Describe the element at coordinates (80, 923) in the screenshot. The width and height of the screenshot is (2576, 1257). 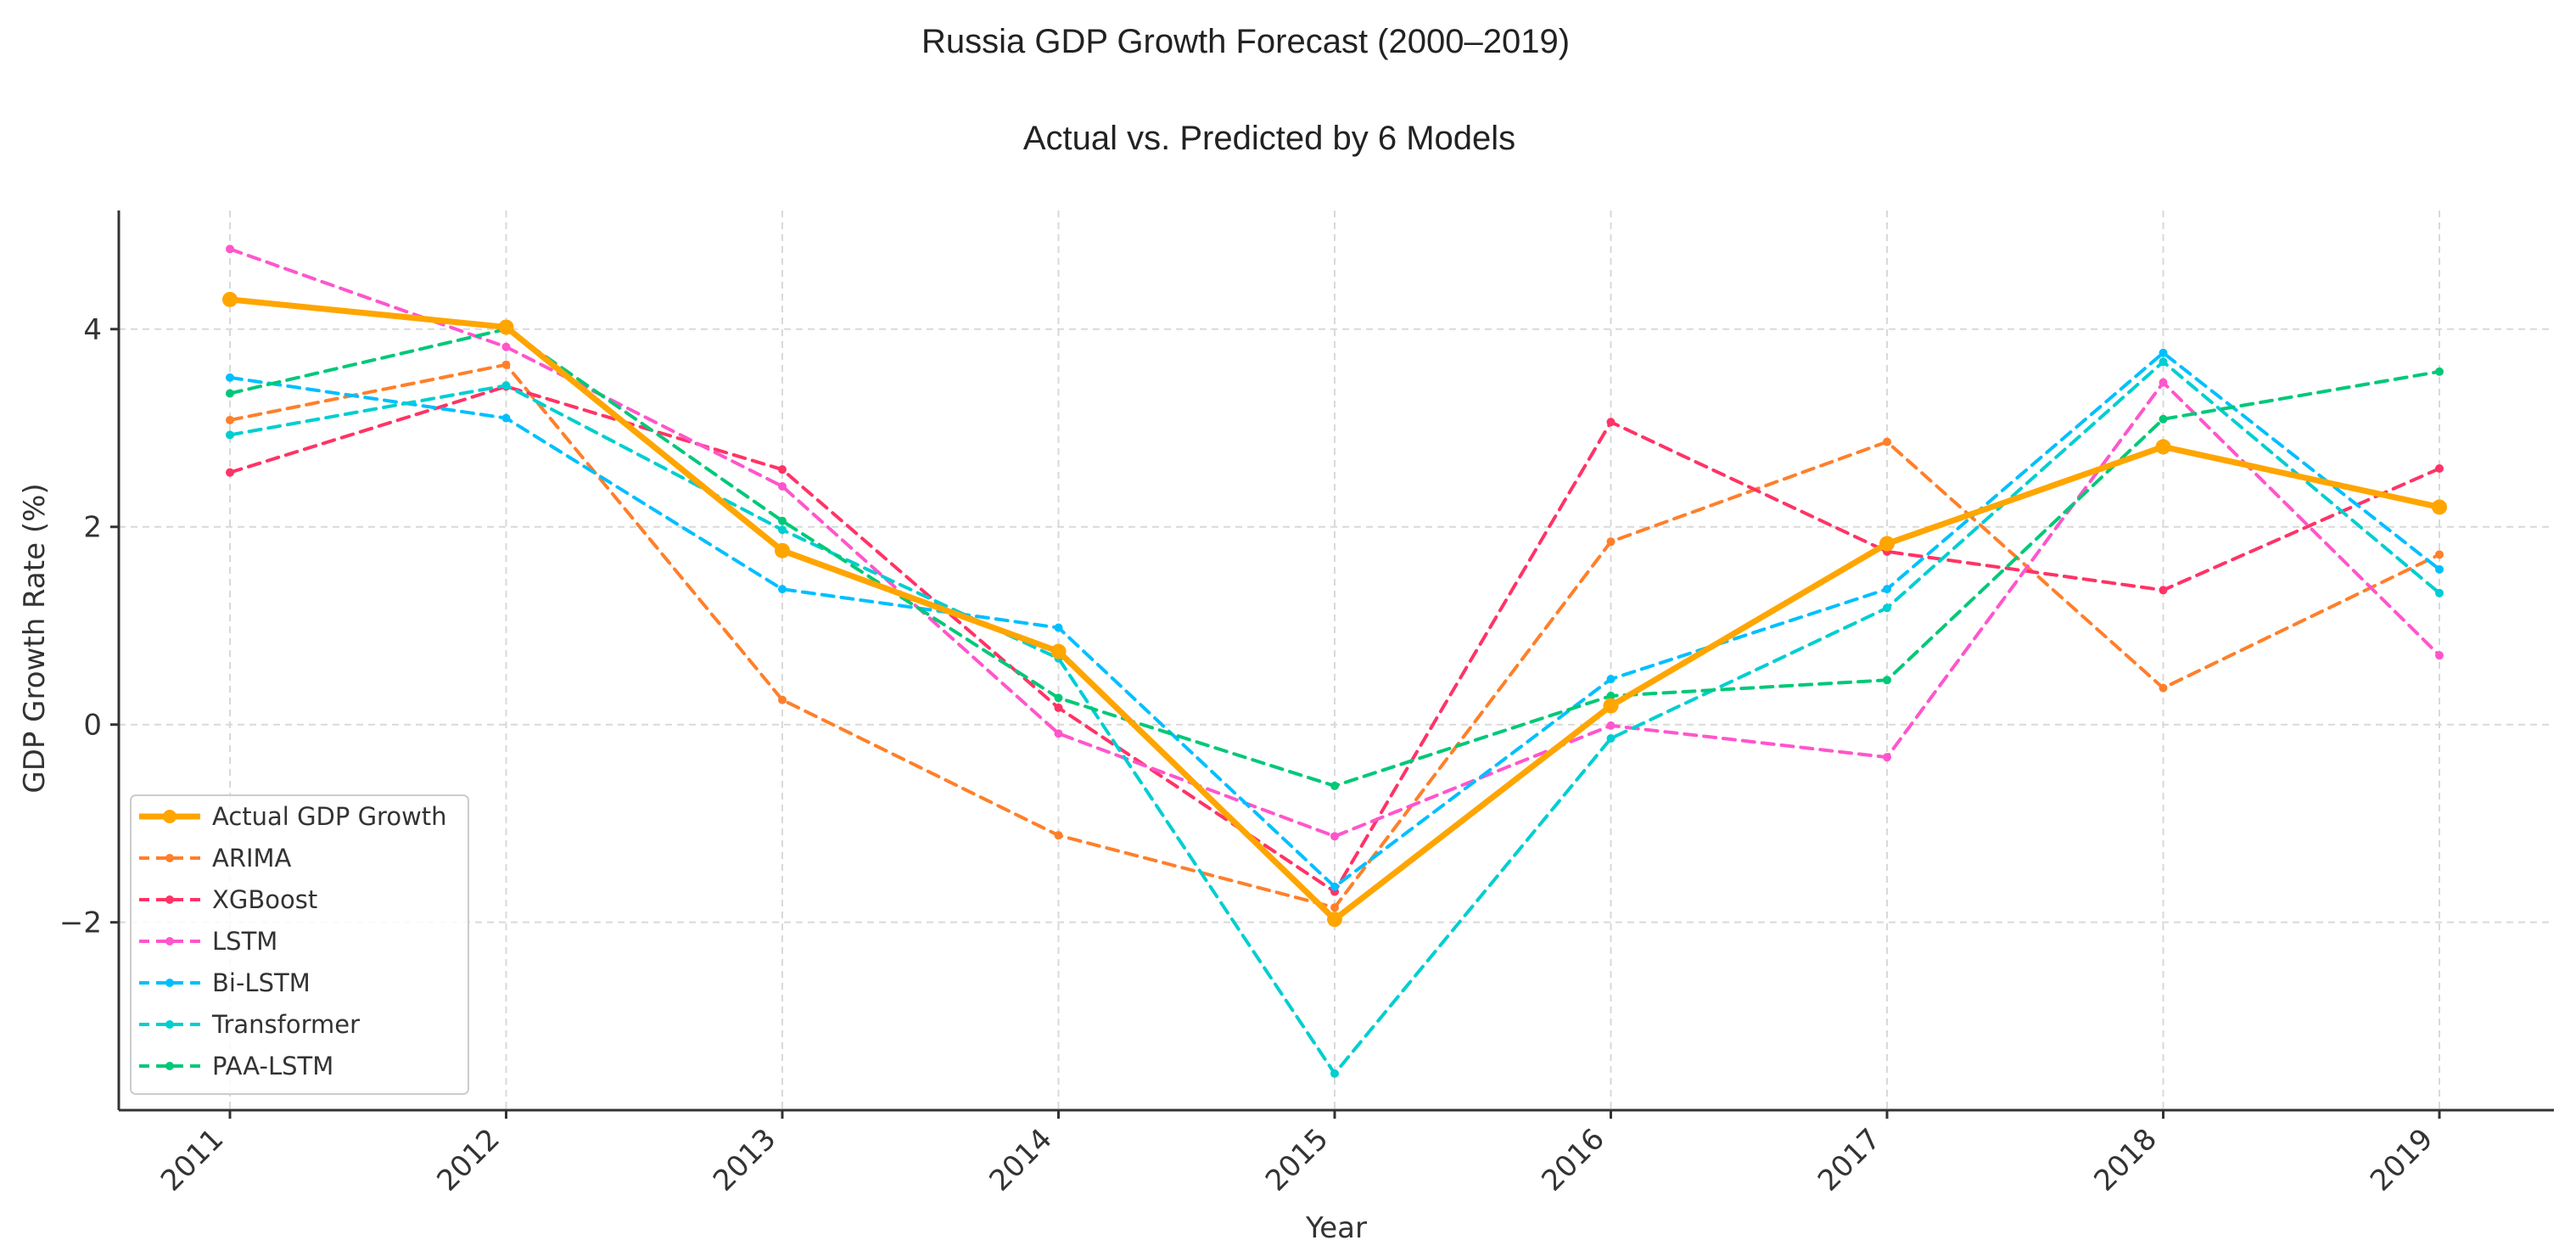
I see `y-tick-label: −2` at that location.